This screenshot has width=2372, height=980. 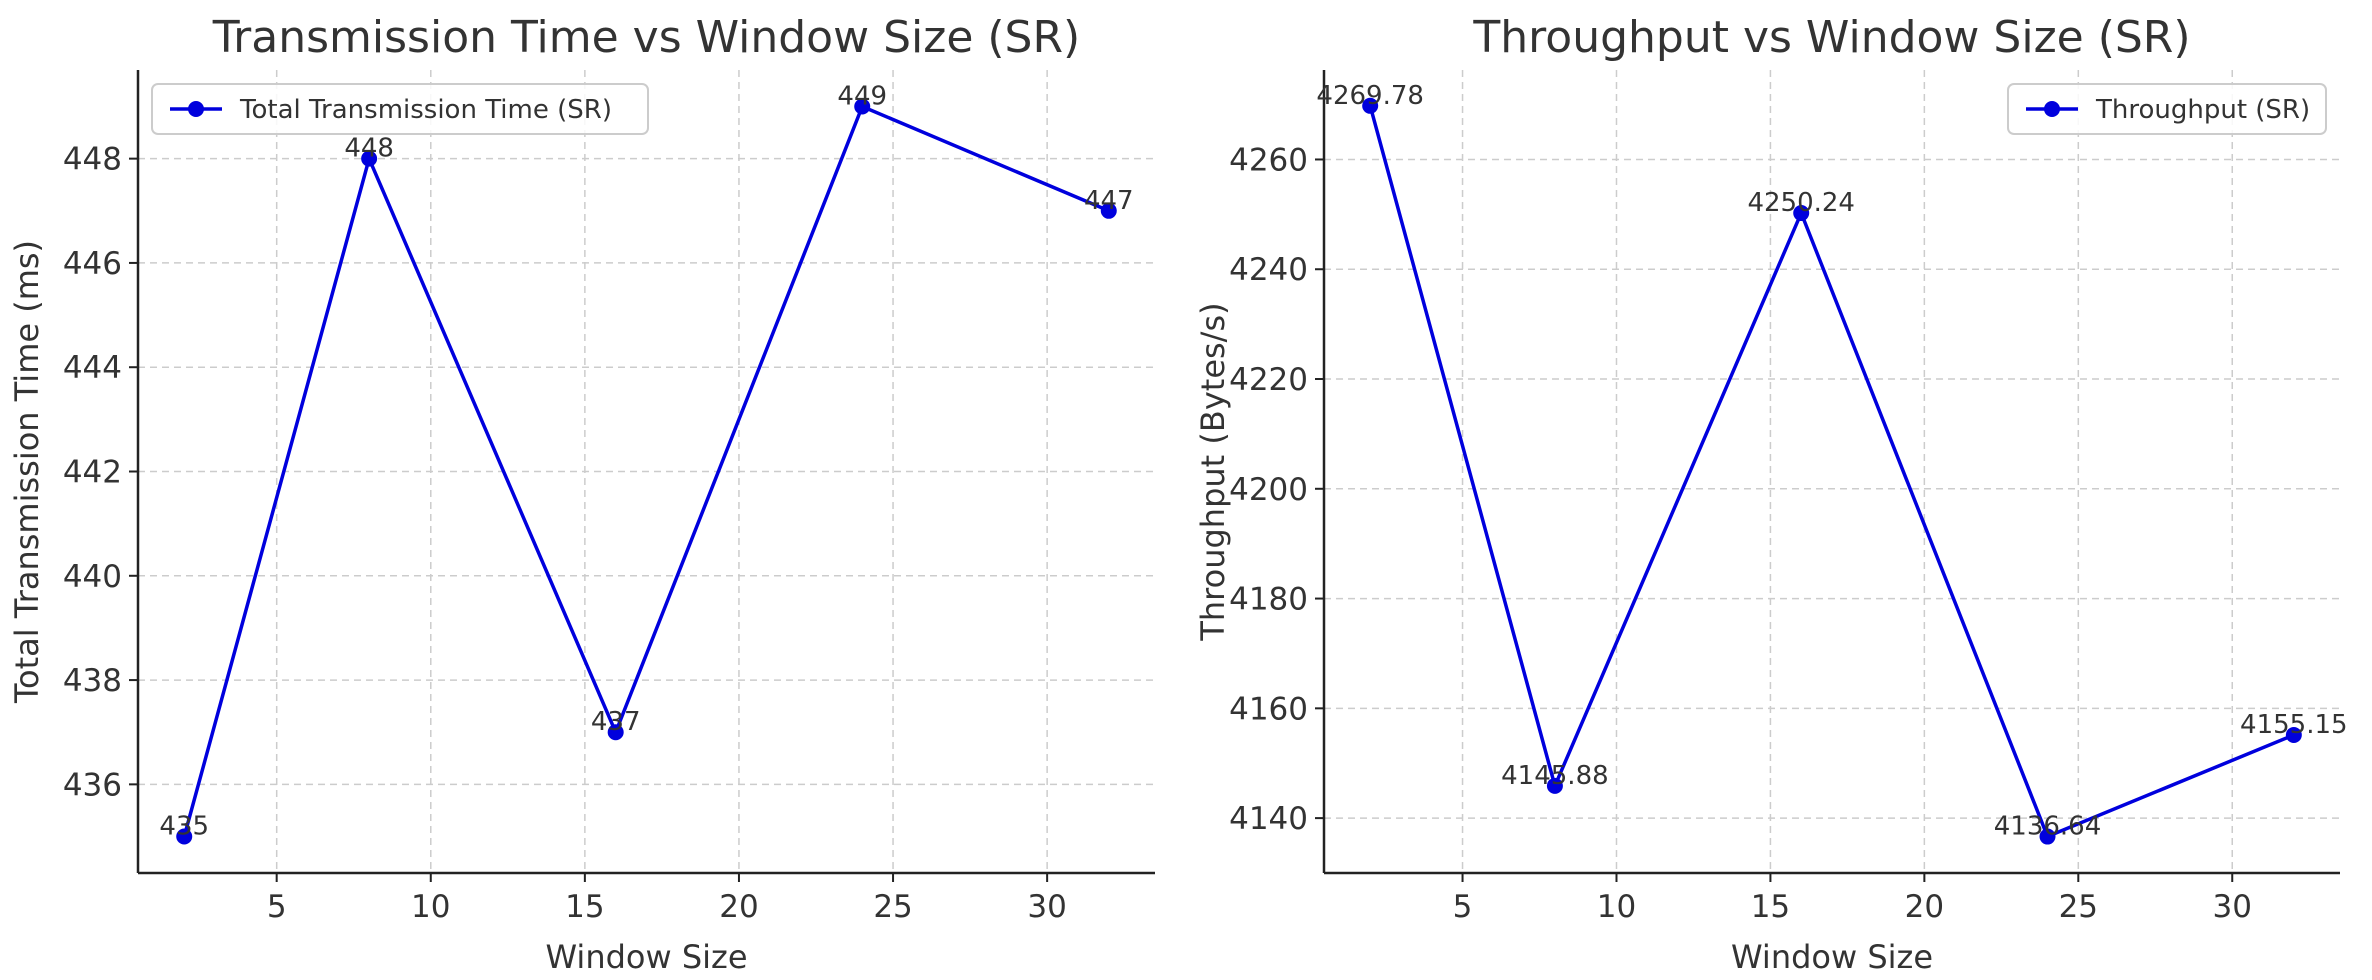 I want to click on data-label: 4136.64, so click(x=2048, y=827).